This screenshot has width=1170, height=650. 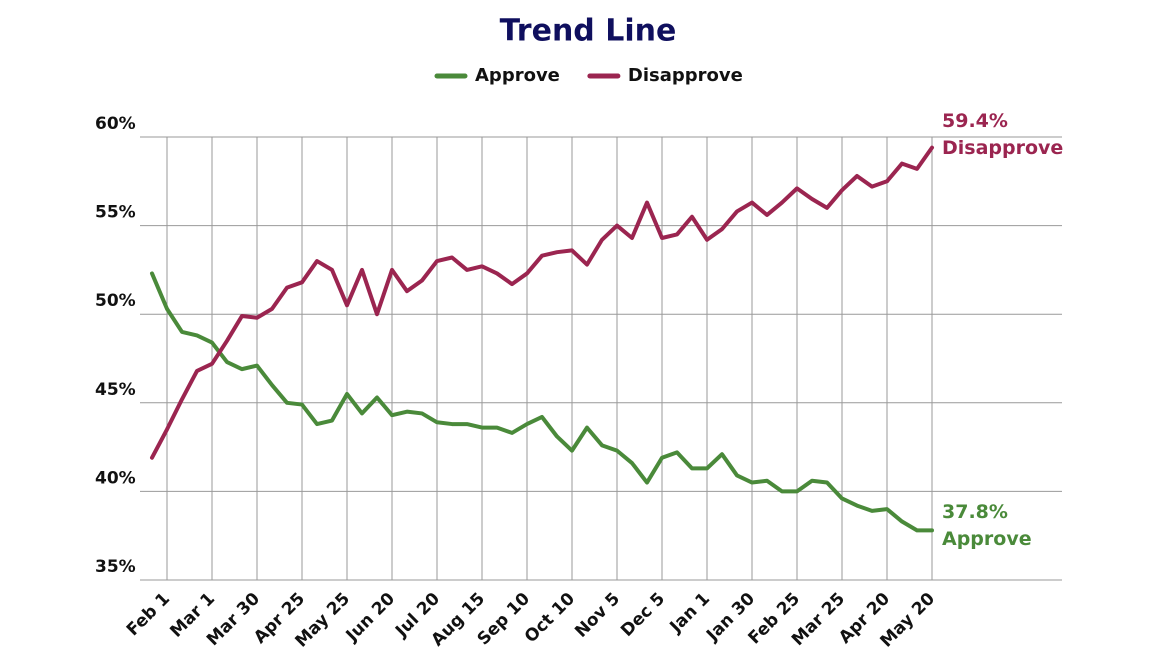 What do you see at coordinates (987, 539) in the screenshot?
I see `end-name-label: Approve` at bounding box center [987, 539].